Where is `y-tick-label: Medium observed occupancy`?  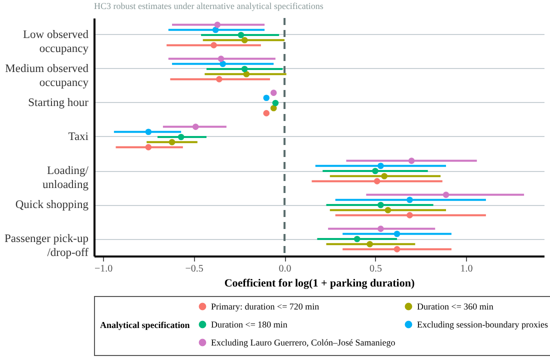 y-tick-label: Medium observed occupancy is located at coordinates (47, 76).